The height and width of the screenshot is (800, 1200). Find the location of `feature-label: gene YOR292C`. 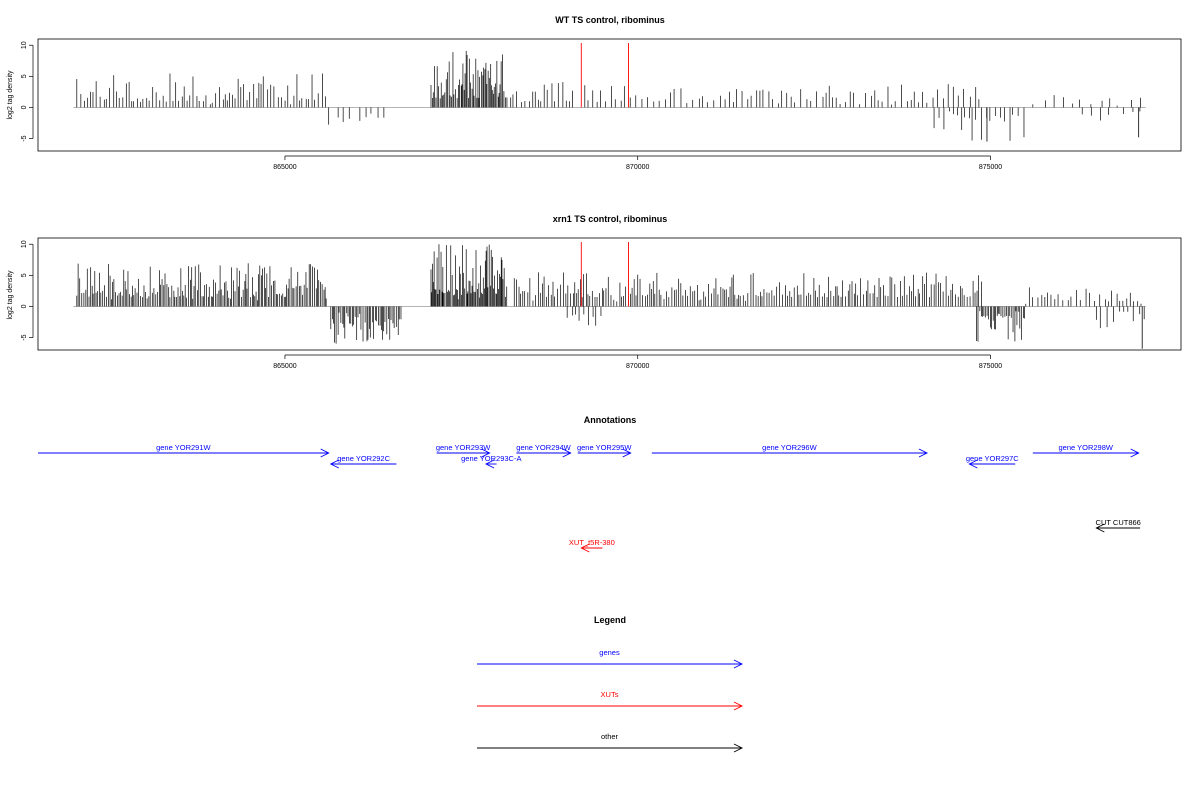

feature-label: gene YOR292C is located at coordinates (363, 458).